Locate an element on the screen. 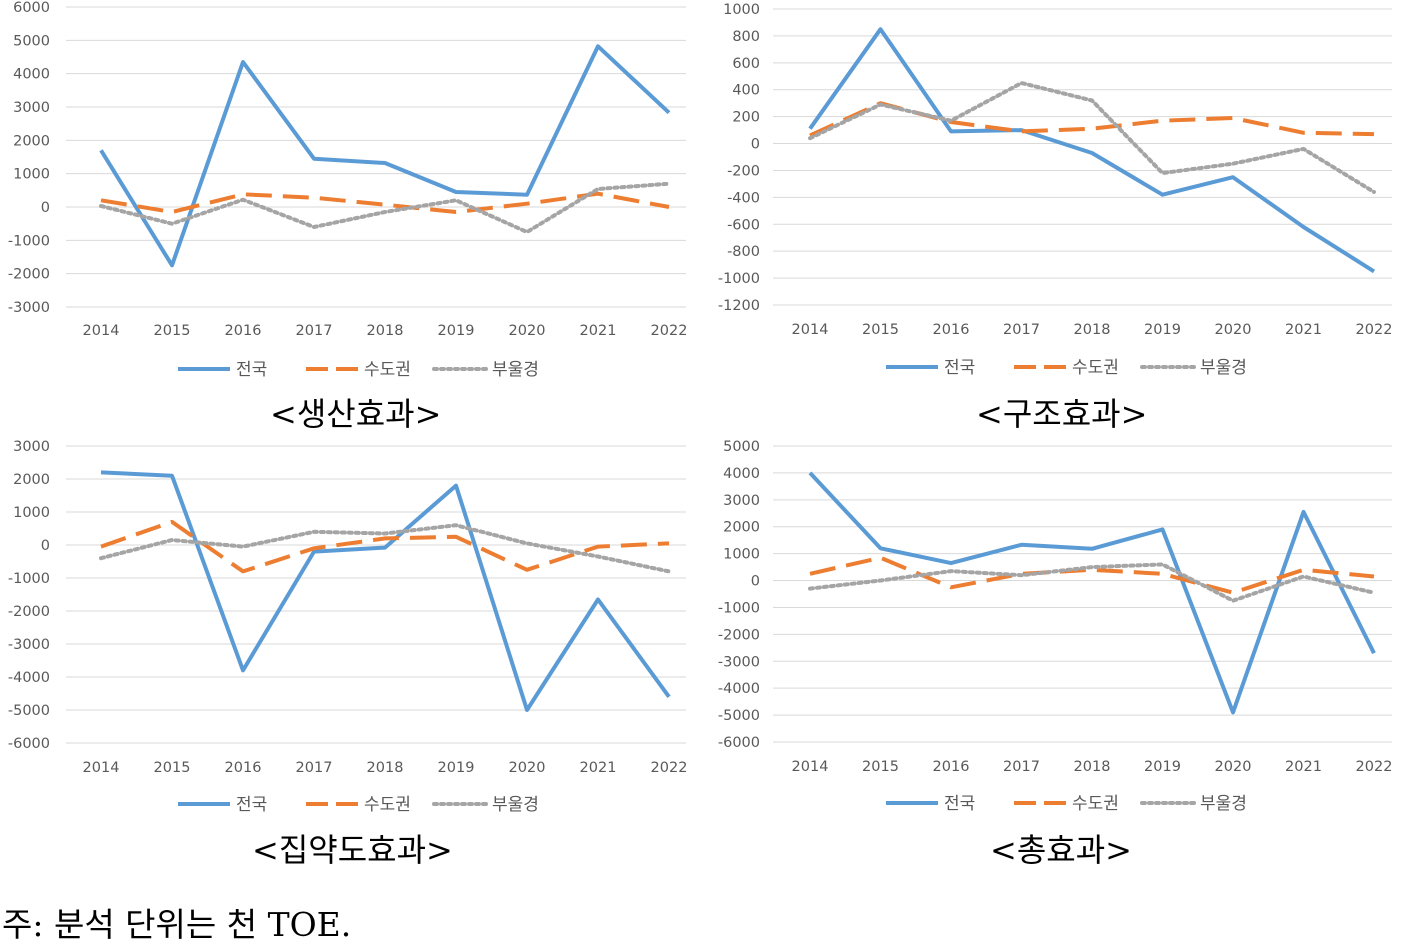 This screenshot has height=946, width=1412. y-tick-label: -1200 is located at coordinates (739, 306).